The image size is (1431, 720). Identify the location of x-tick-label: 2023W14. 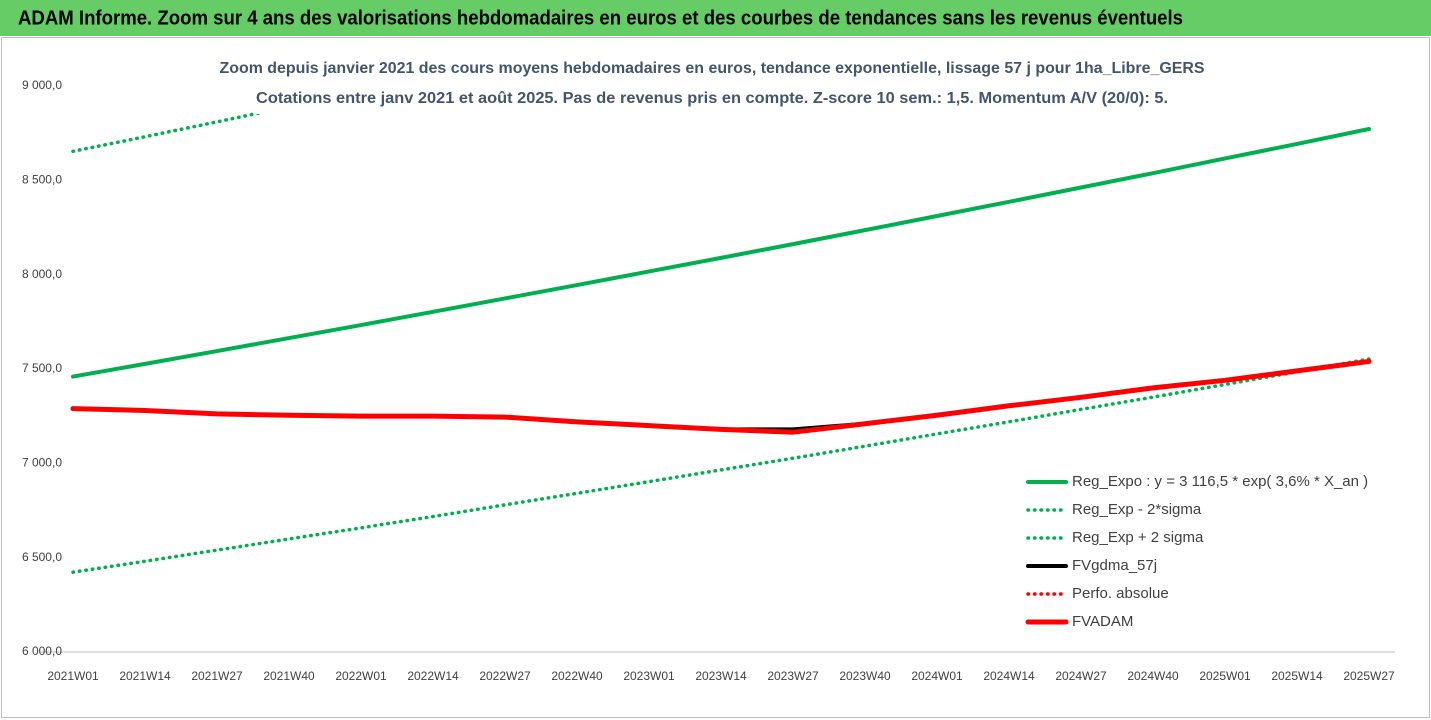
(721, 676).